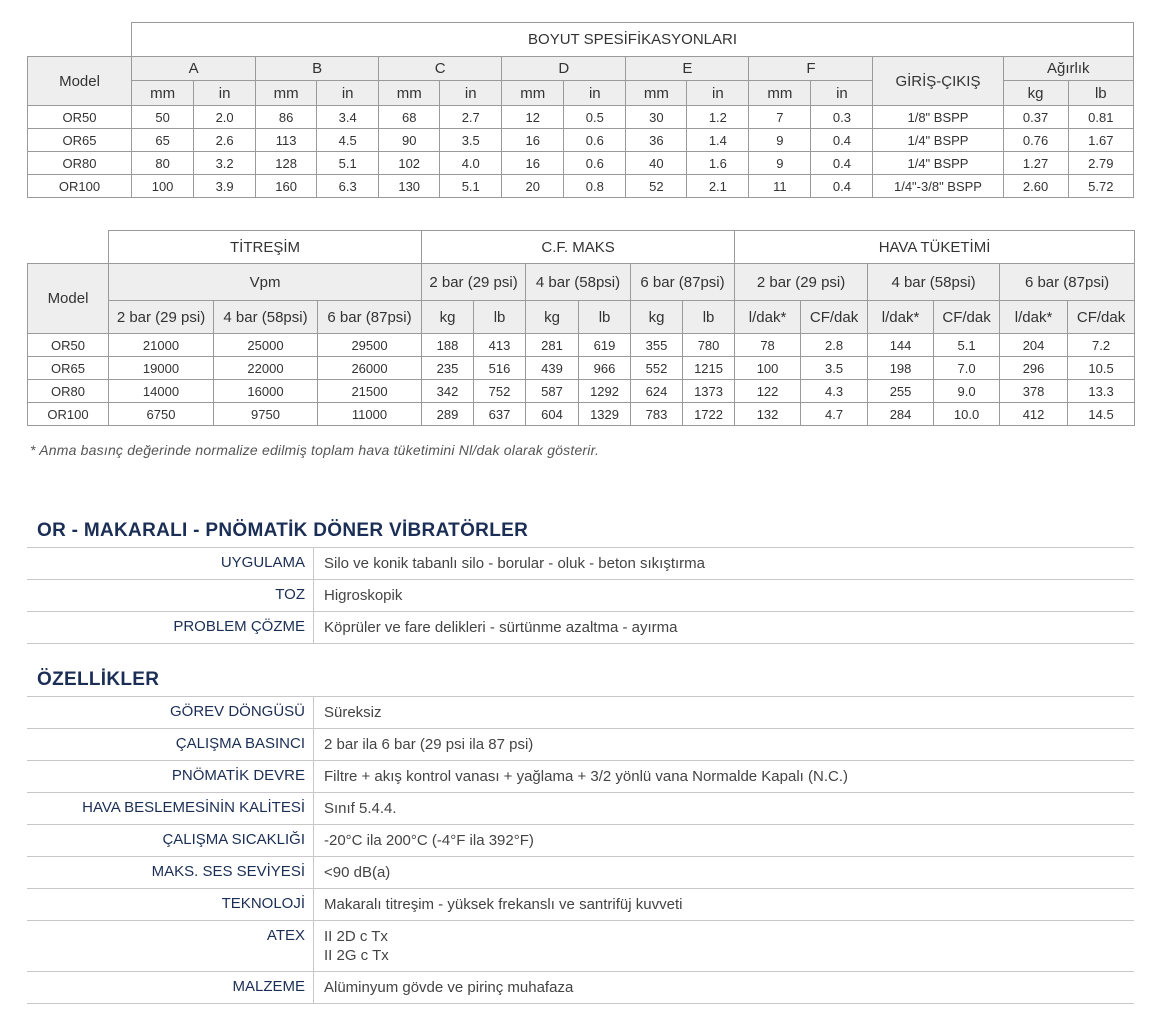  What do you see at coordinates (578, 282) in the screenshot?
I see `cf-pressure-4bar: 4 bar (58psi)` at bounding box center [578, 282].